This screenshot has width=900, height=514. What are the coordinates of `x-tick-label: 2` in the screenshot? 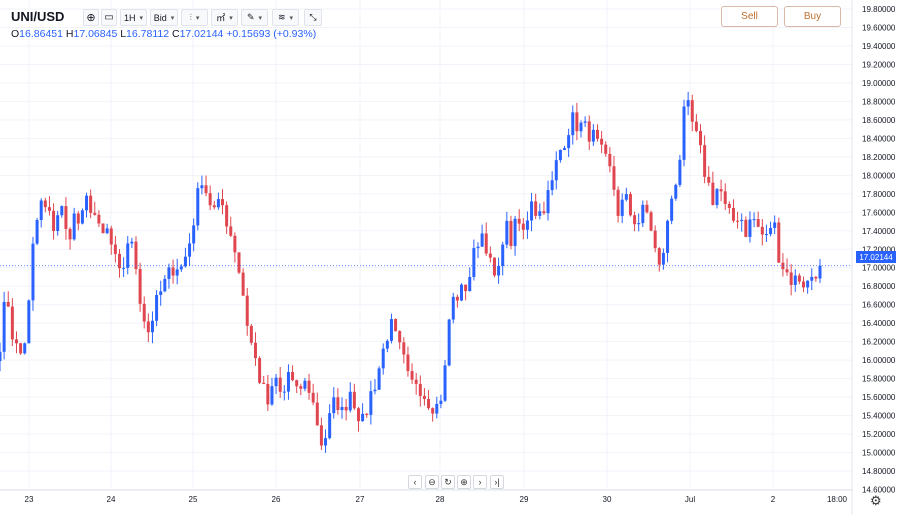 It's located at (773, 499).